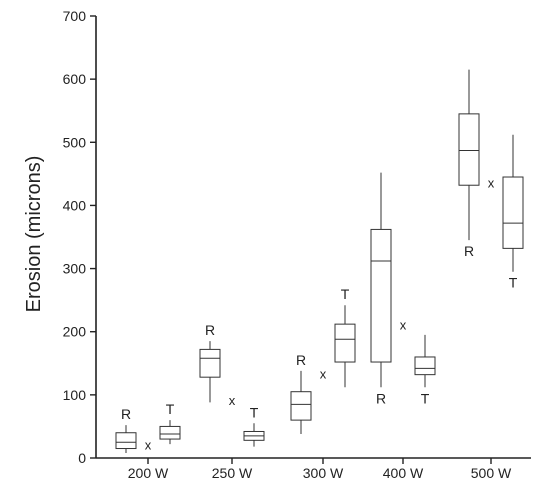  I want to click on box-300w-r: R, so click(301, 393).